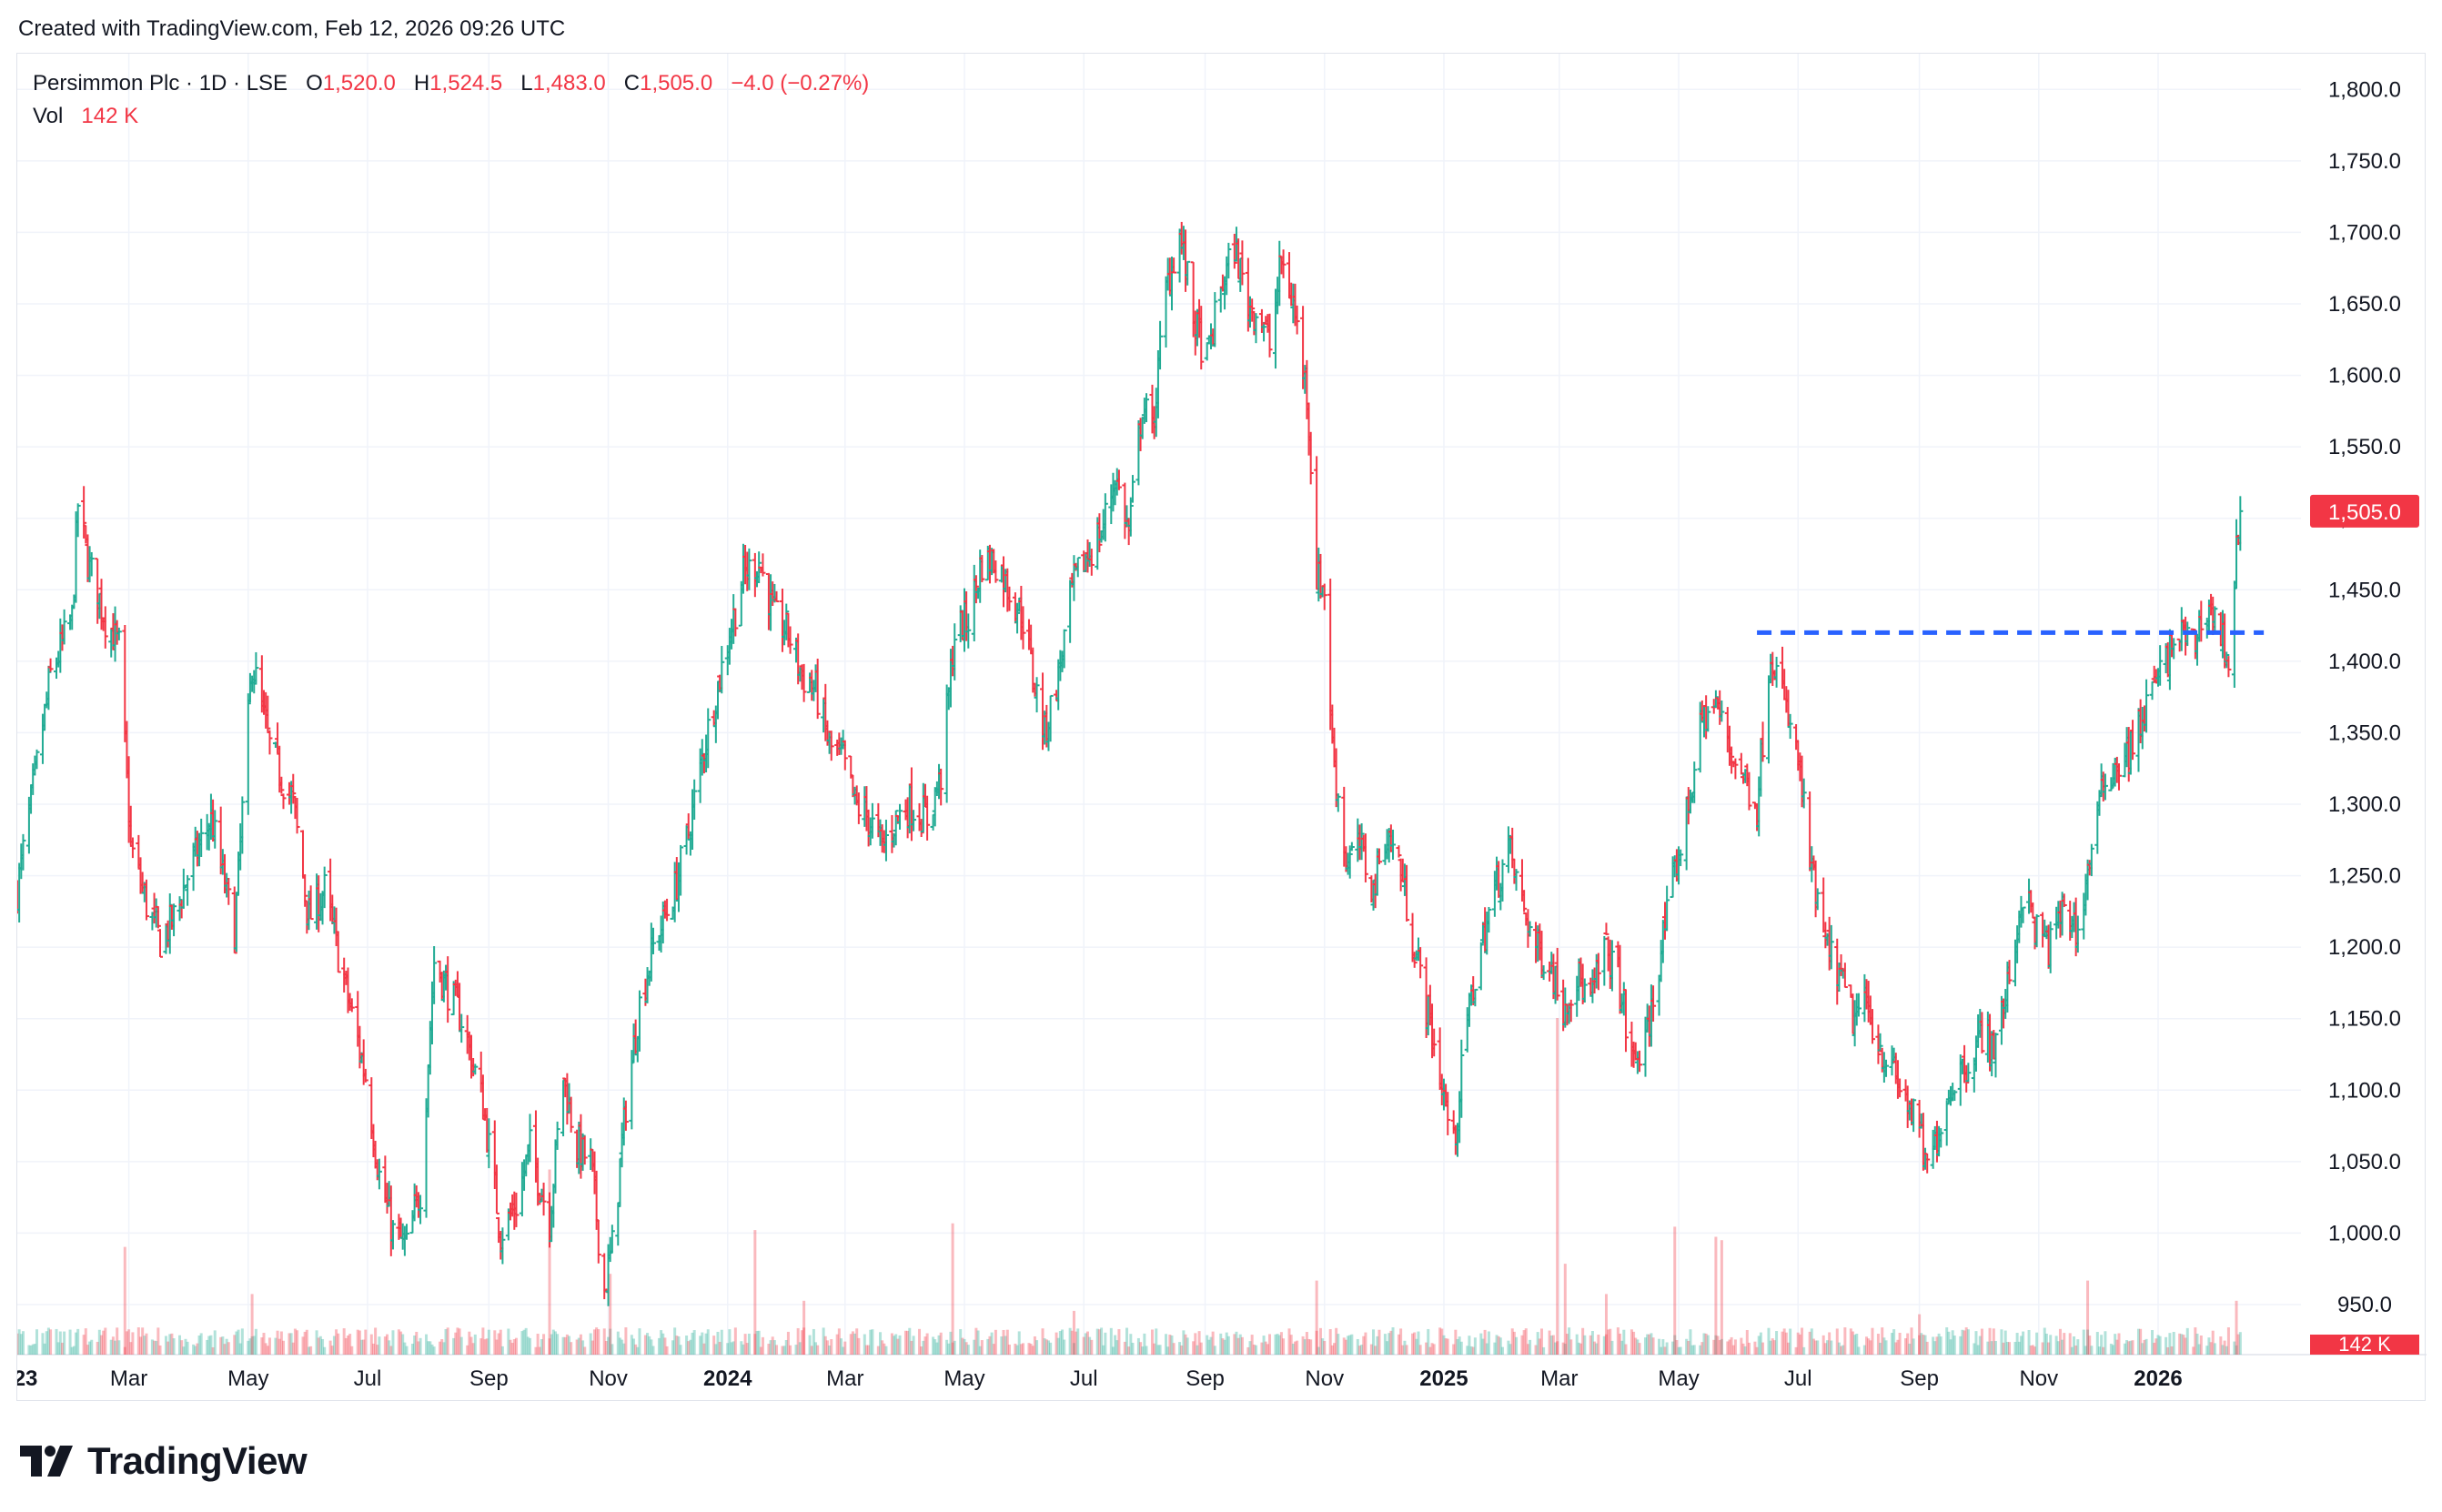 Image resolution: width=2442 pixels, height=1512 pixels. What do you see at coordinates (801, 84) in the screenshot?
I see `change-value: −4.0 (−0.27%)` at bounding box center [801, 84].